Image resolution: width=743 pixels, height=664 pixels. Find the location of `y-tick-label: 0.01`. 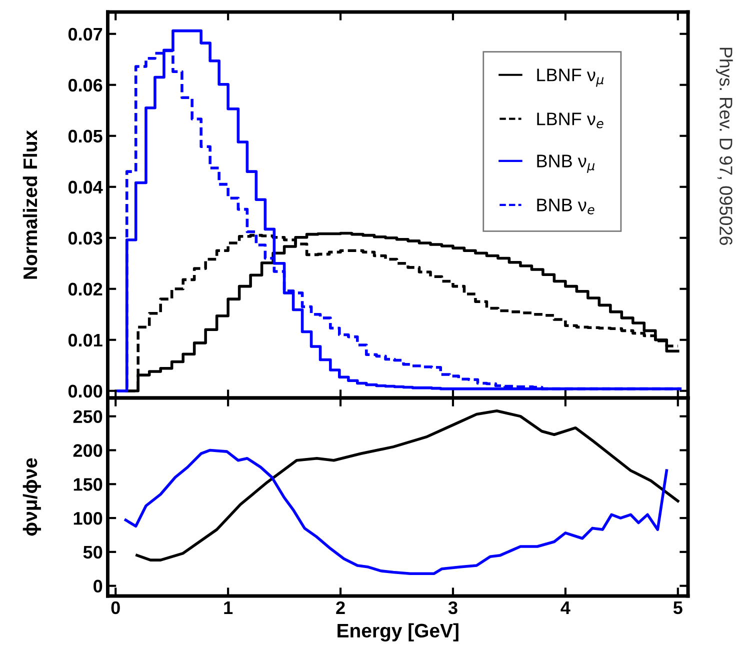

y-tick-label: 0.01 is located at coordinates (85, 340).